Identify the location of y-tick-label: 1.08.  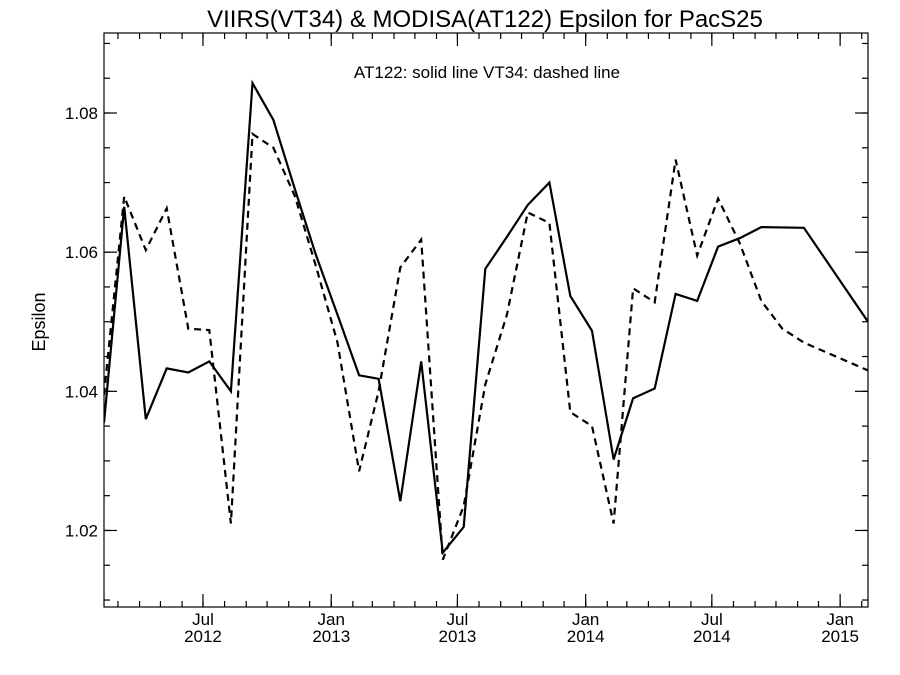
(81, 113).